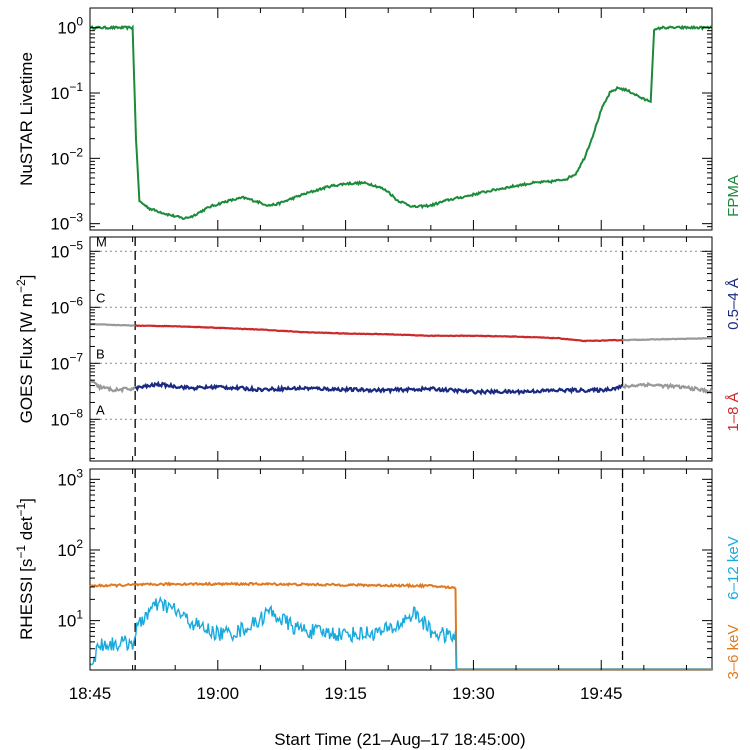  What do you see at coordinates (25, 349) in the screenshot?
I see `goes-ylabel: GOES Flux [W m−2]` at bounding box center [25, 349].